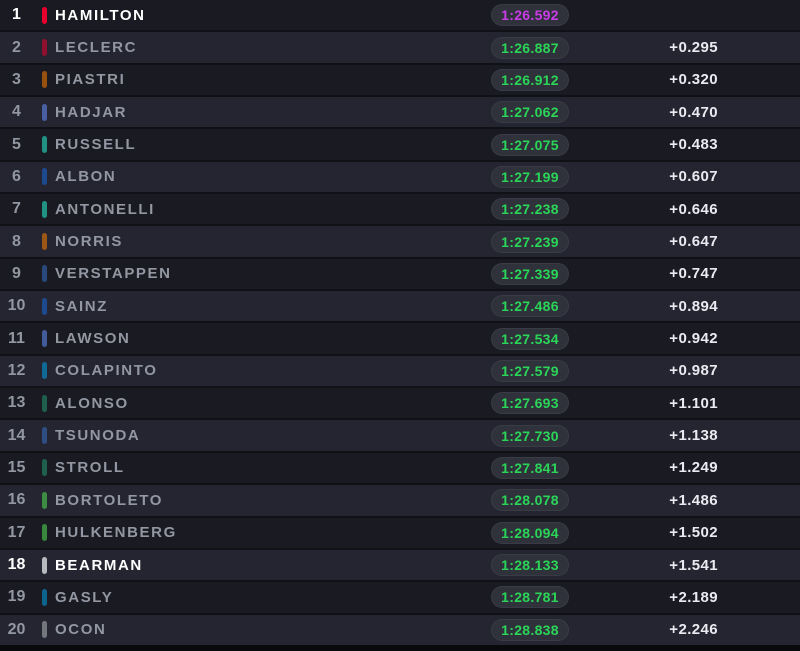 This screenshot has width=800, height=651. I want to click on gap-to-leader: +0.647, so click(693, 242).